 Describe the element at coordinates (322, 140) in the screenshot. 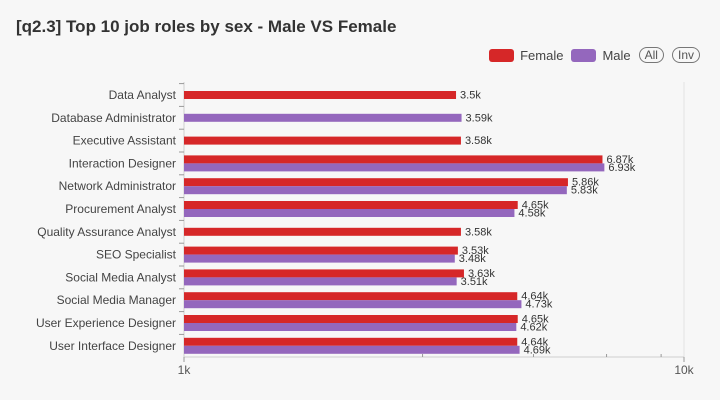

I see `bar-female-executive-assistant` at that location.